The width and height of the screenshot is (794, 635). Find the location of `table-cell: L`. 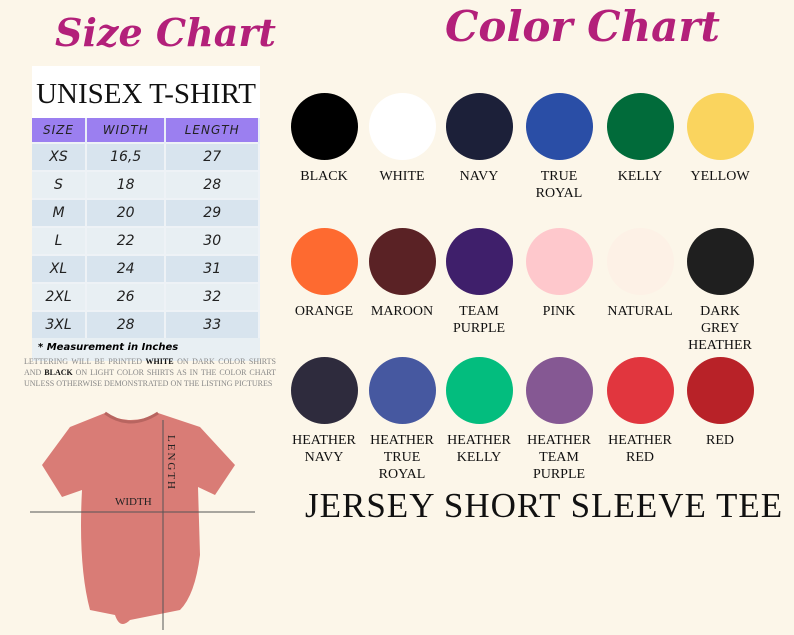

table-cell: L is located at coordinates (59, 240).